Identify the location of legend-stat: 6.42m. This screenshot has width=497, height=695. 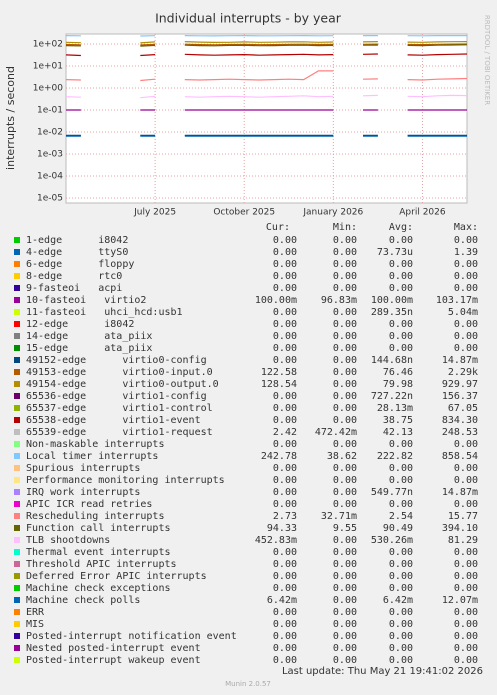
(398, 600).